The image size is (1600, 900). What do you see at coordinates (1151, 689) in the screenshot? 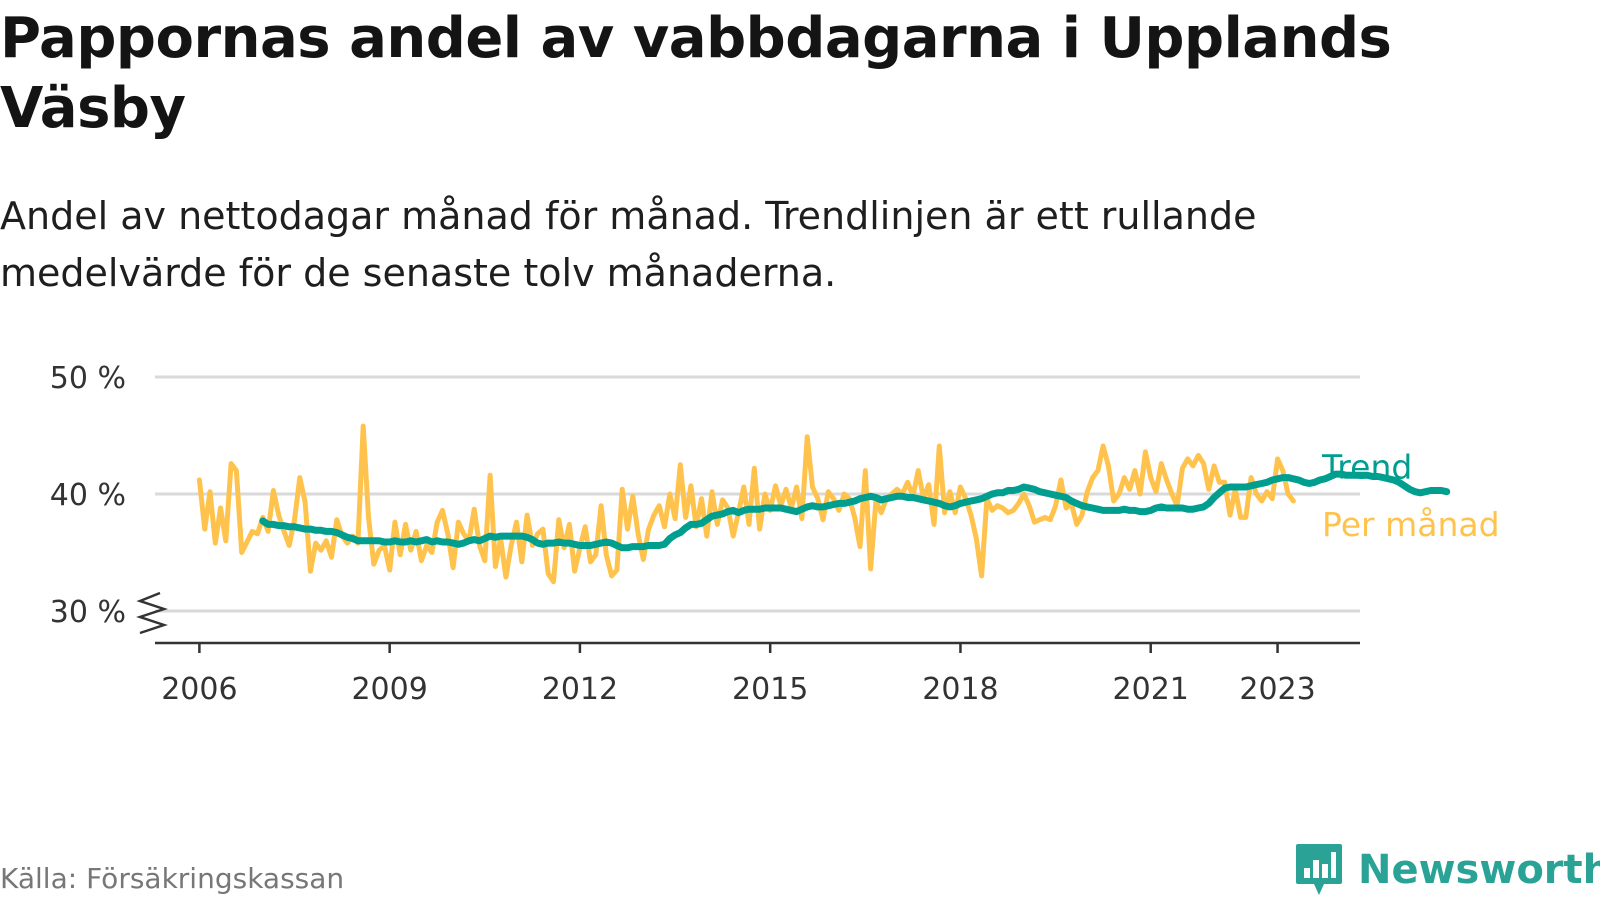
I see `x-tick-label: 2021` at bounding box center [1151, 689].